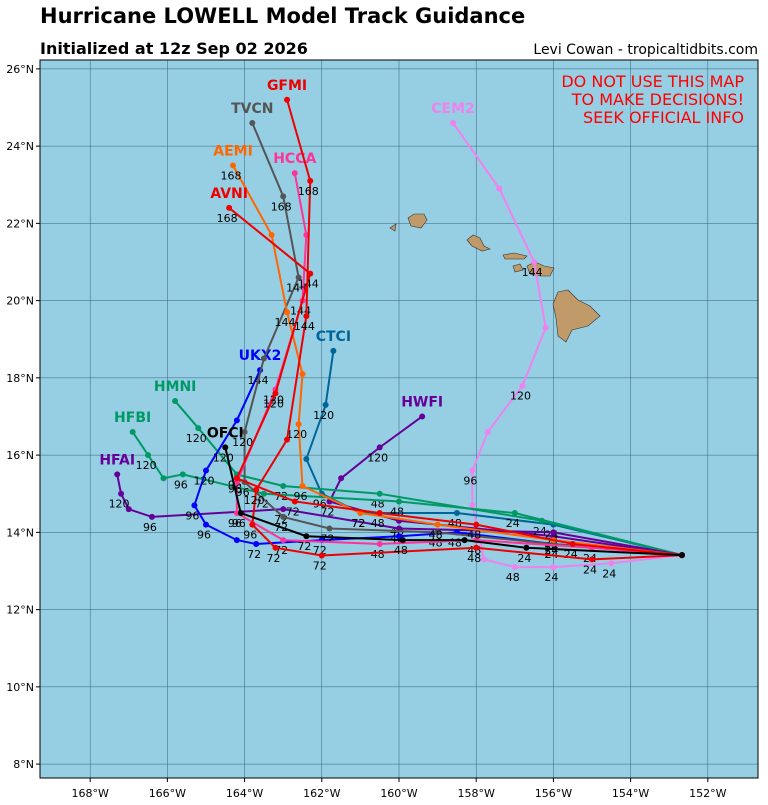  What do you see at coordinates (495, 278) in the screenshot?
I see `islands` at bounding box center [495, 278].